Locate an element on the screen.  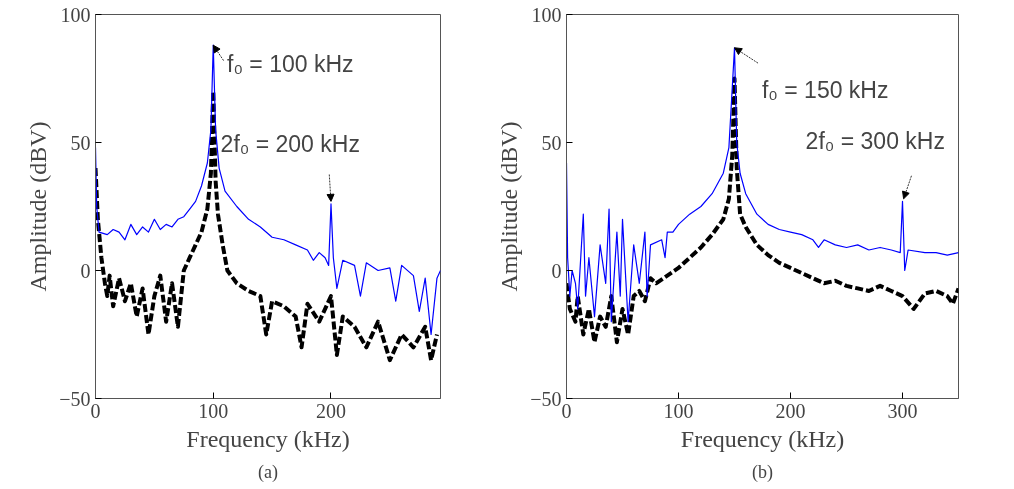
x-tick-label: 300 is located at coordinates (902, 410).